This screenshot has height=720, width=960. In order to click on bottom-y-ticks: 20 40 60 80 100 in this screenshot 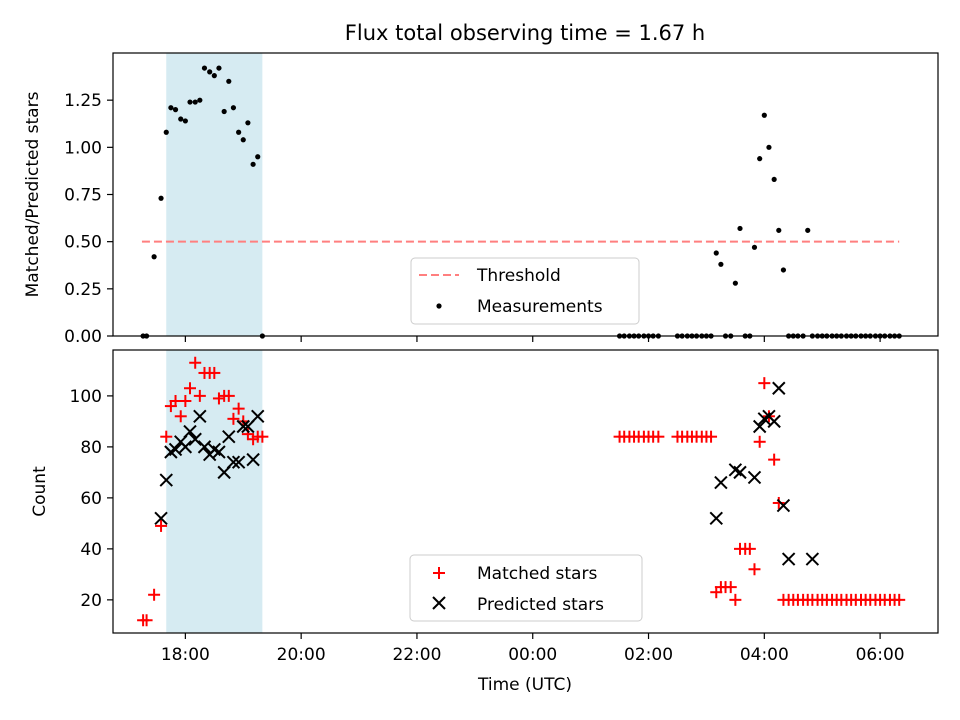, I will do `click(91, 499)`.